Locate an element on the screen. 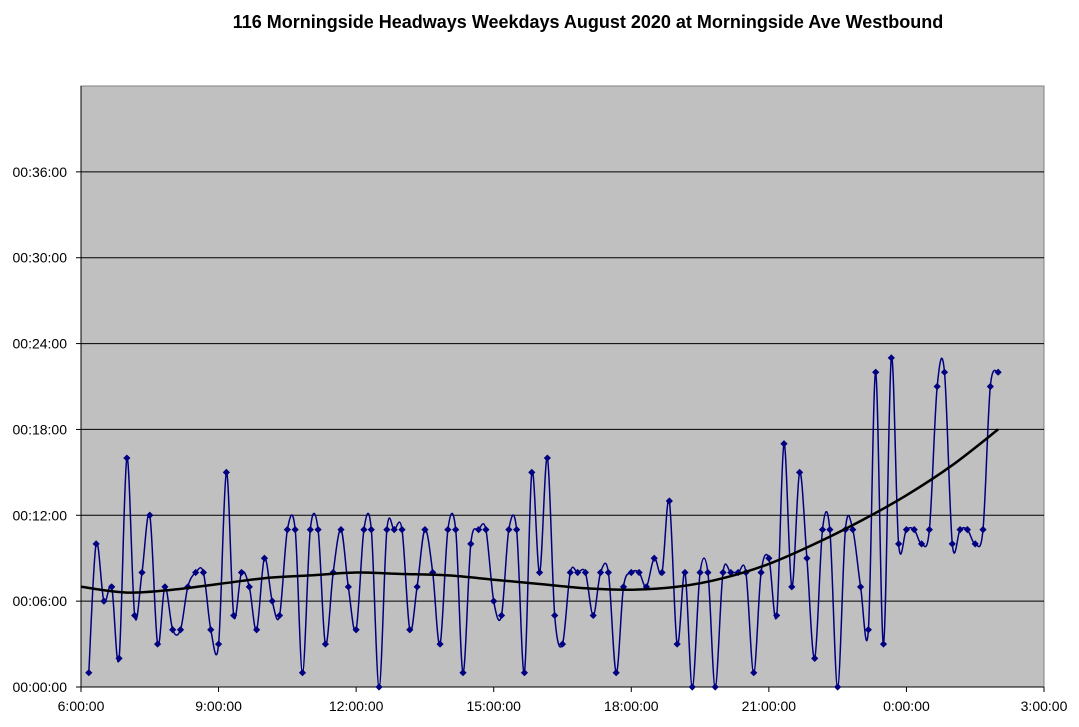 This screenshot has height=727, width=1079. y-tick-label: 00:24:00 is located at coordinates (40, 344).